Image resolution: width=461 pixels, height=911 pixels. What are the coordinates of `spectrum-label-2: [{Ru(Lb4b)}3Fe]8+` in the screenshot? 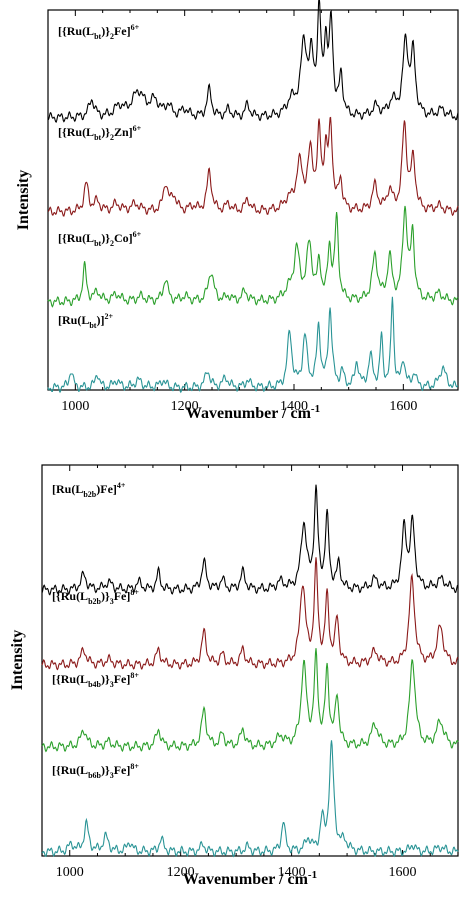 It's located at (95, 680).